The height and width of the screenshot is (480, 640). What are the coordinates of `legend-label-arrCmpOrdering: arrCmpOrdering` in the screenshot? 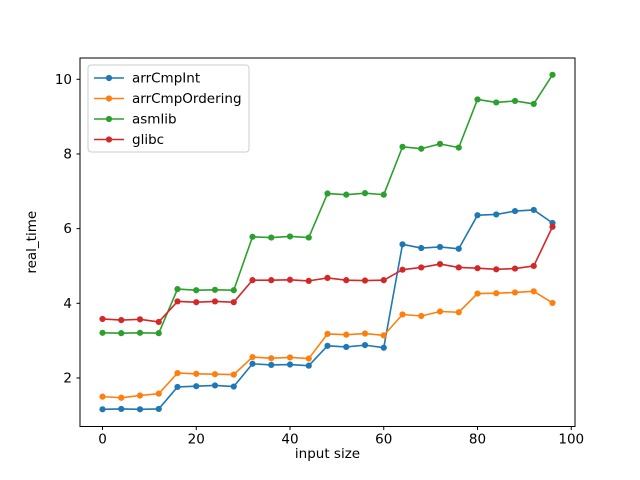 It's located at (187, 99).